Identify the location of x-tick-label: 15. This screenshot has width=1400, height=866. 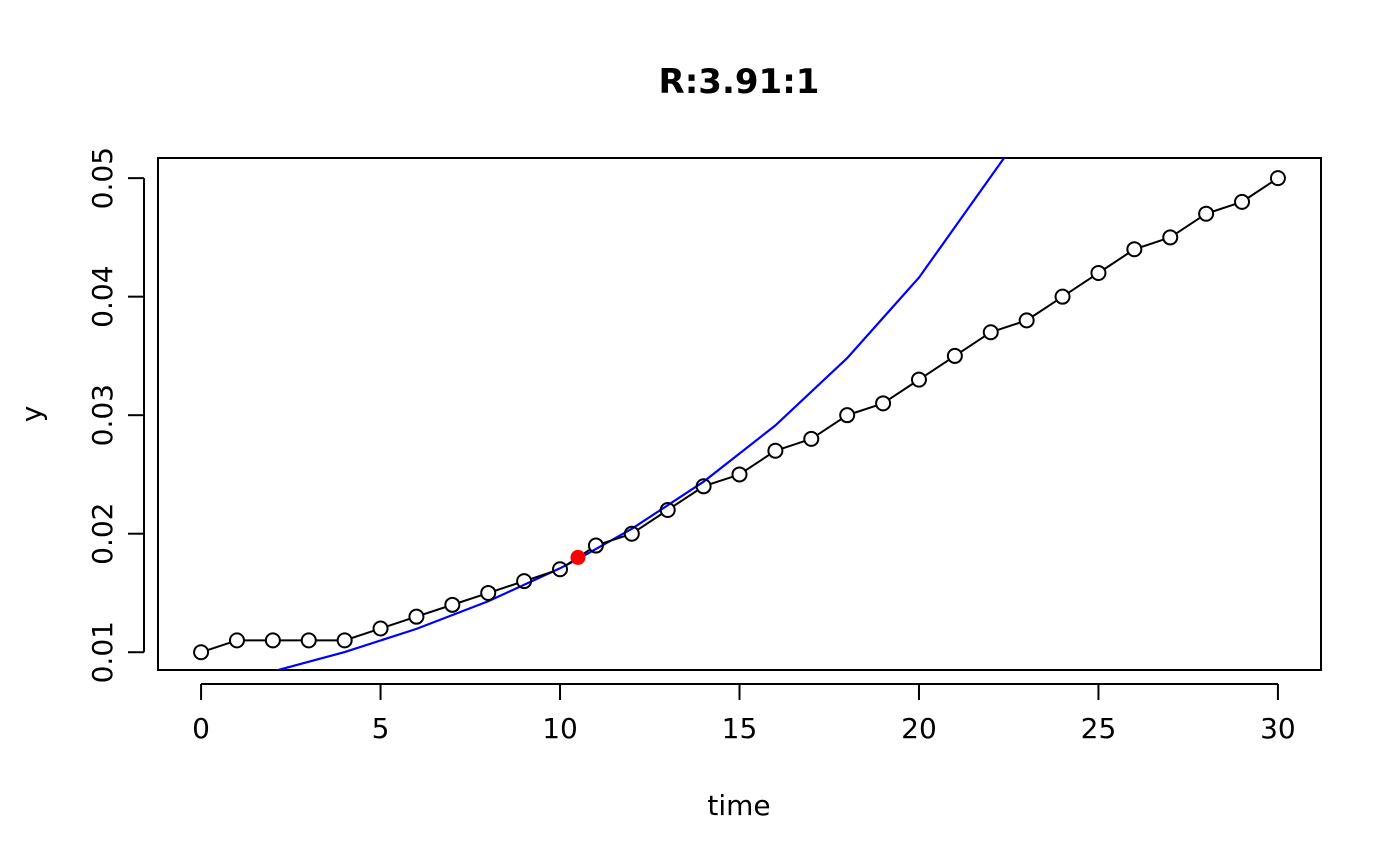
(740, 728).